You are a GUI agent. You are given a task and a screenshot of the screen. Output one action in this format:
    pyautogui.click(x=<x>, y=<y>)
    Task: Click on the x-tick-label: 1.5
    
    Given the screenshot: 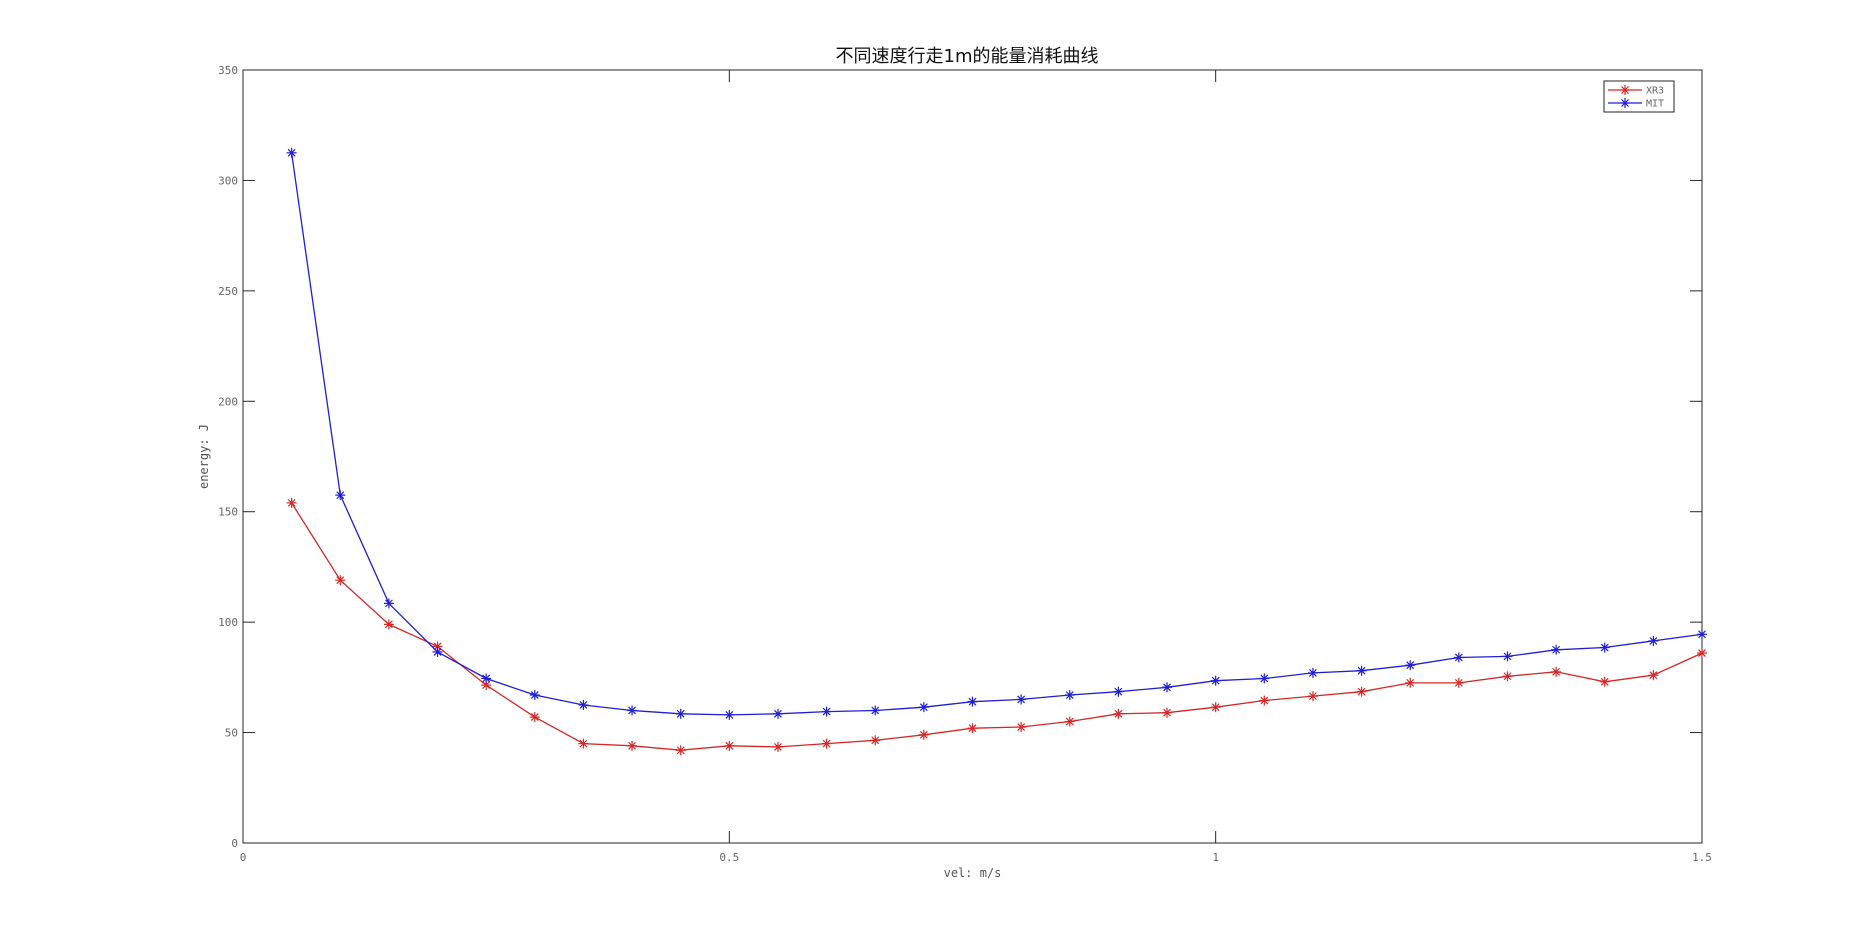 What is the action you would take?
    pyautogui.click(x=1702, y=857)
    